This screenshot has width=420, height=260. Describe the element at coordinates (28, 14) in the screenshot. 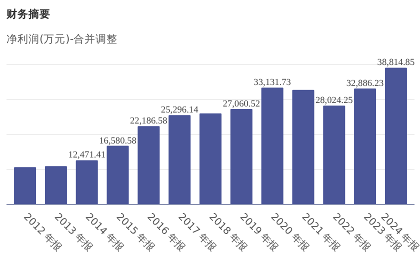

I see `chart-title: 财务摘要` at that location.